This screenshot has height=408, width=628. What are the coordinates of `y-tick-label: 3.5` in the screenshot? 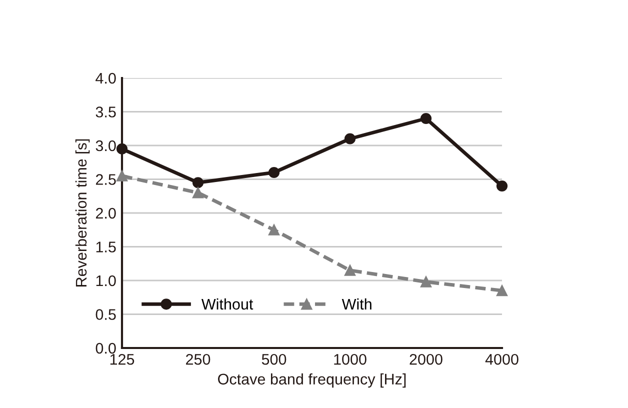 It's located at (106, 112).